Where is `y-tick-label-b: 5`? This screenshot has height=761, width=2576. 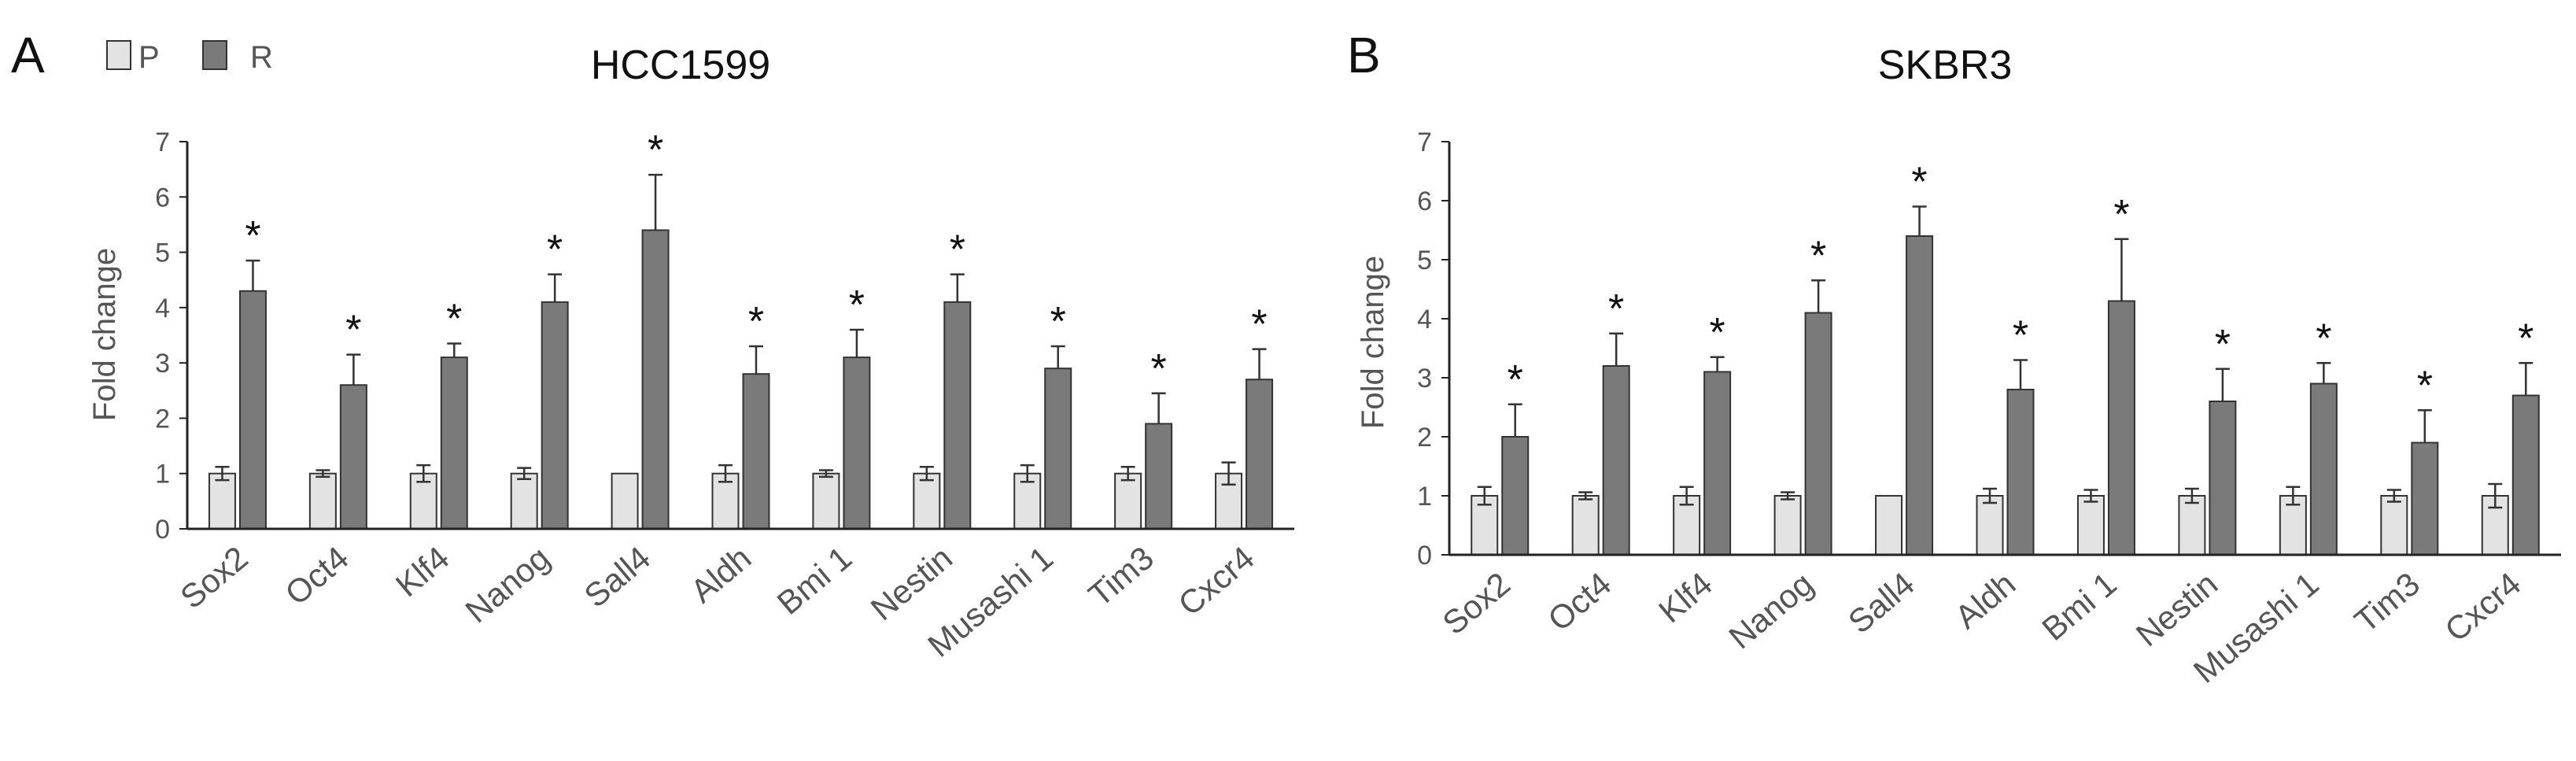 y-tick-label-b: 5 is located at coordinates (1425, 260).